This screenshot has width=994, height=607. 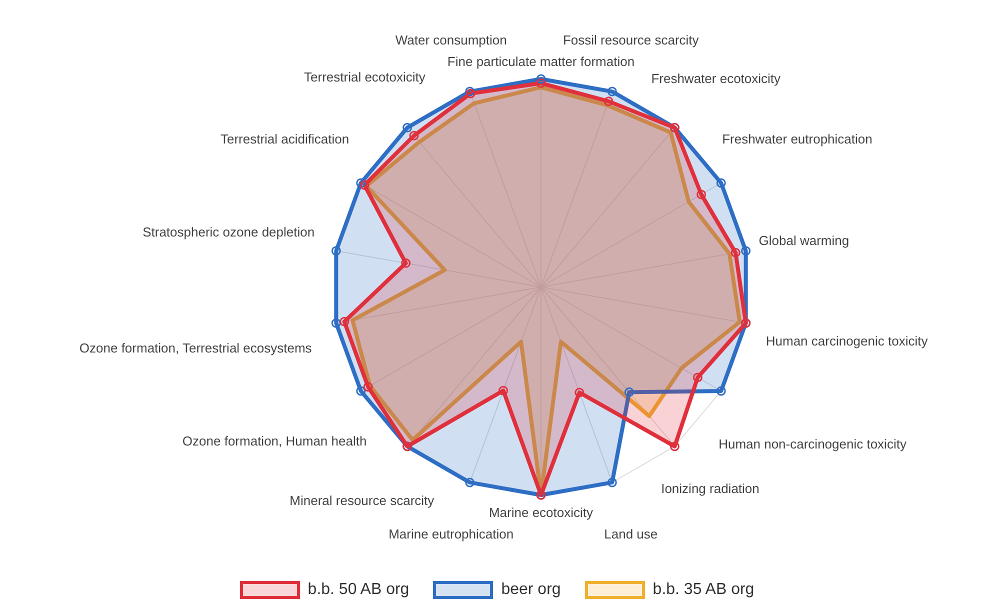 What do you see at coordinates (365, 76) in the screenshot?
I see `spoke-label: Terrestrial ecotoxicity` at bounding box center [365, 76].